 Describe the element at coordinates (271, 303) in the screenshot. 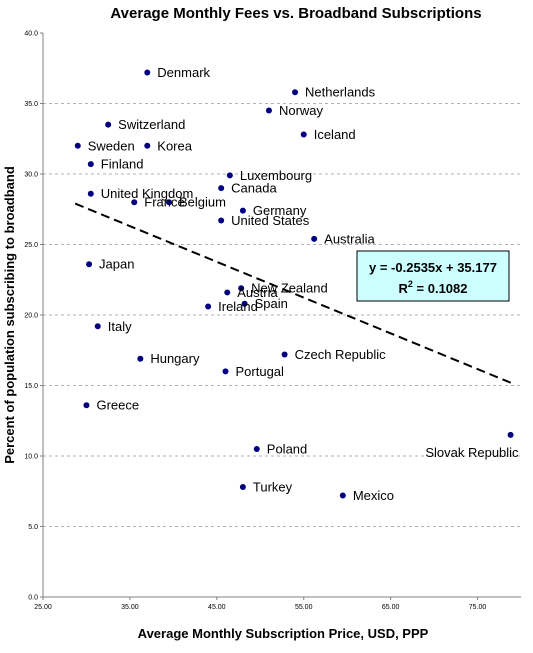

I see `point-label: Spain` at that location.